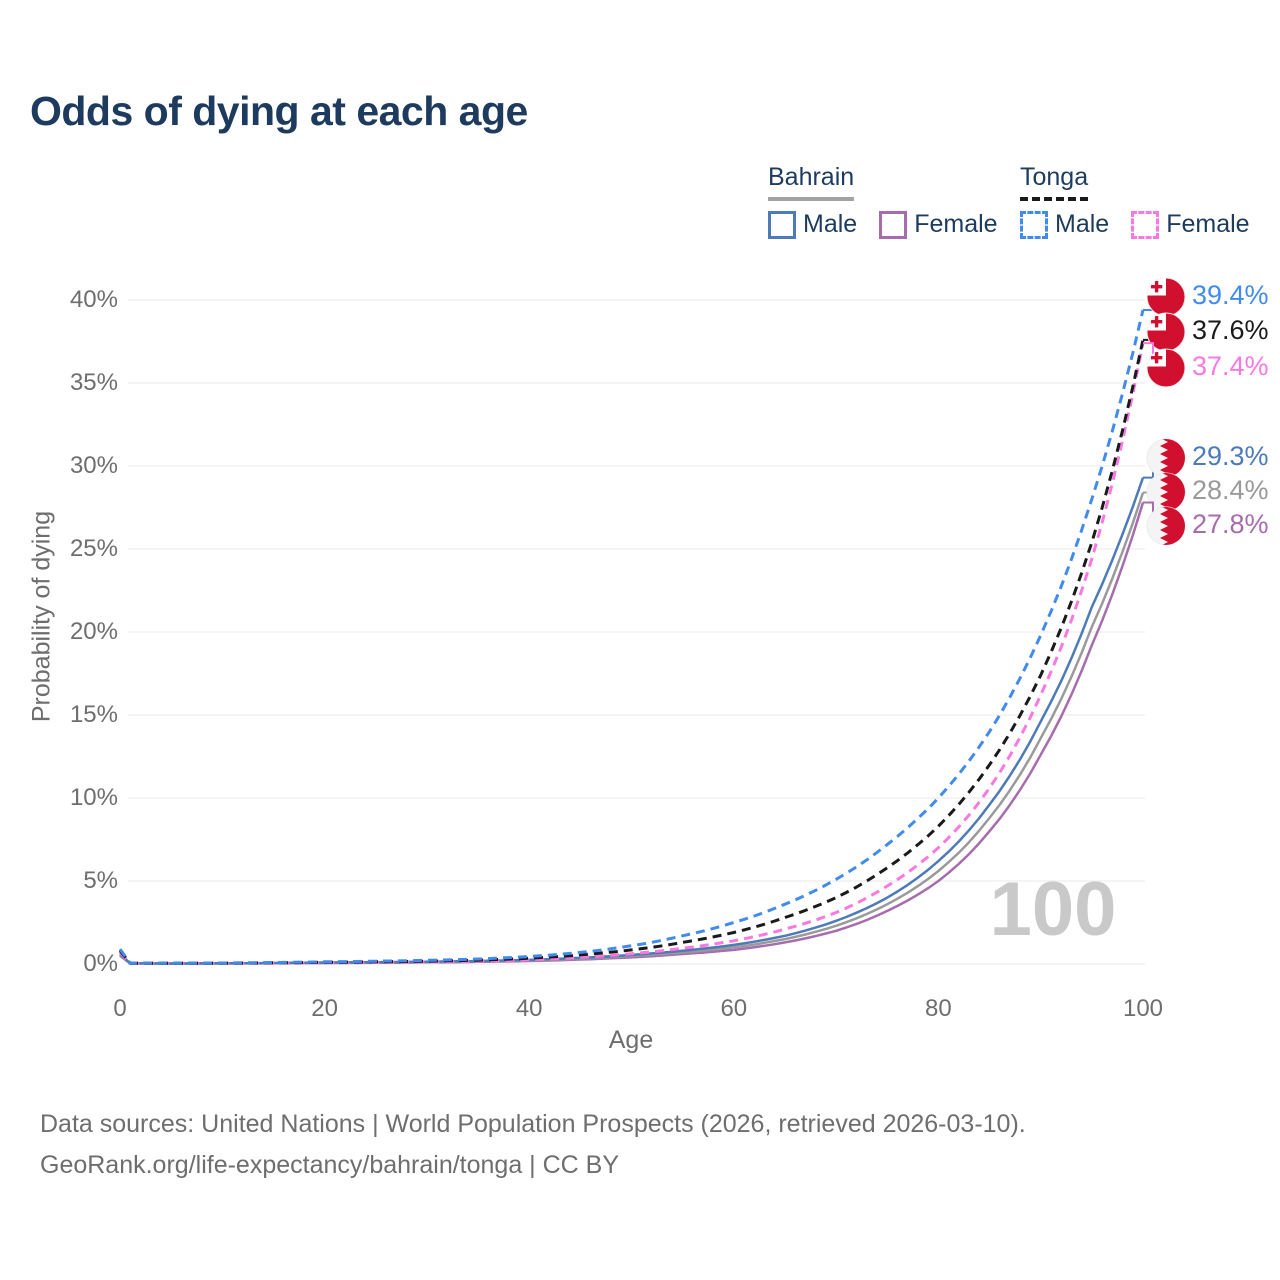 The width and height of the screenshot is (1280, 1280). What do you see at coordinates (93, 382) in the screenshot?
I see `y-tick-label: 35%` at bounding box center [93, 382].